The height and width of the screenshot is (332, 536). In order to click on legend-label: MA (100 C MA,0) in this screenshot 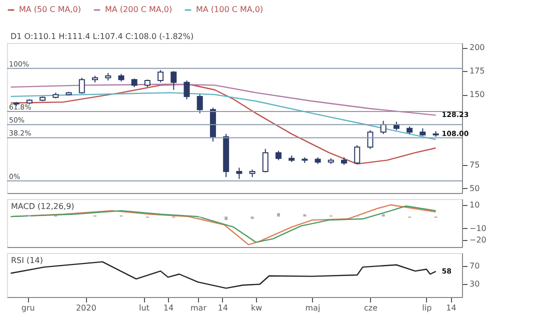, I will do `click(230, 9)`.